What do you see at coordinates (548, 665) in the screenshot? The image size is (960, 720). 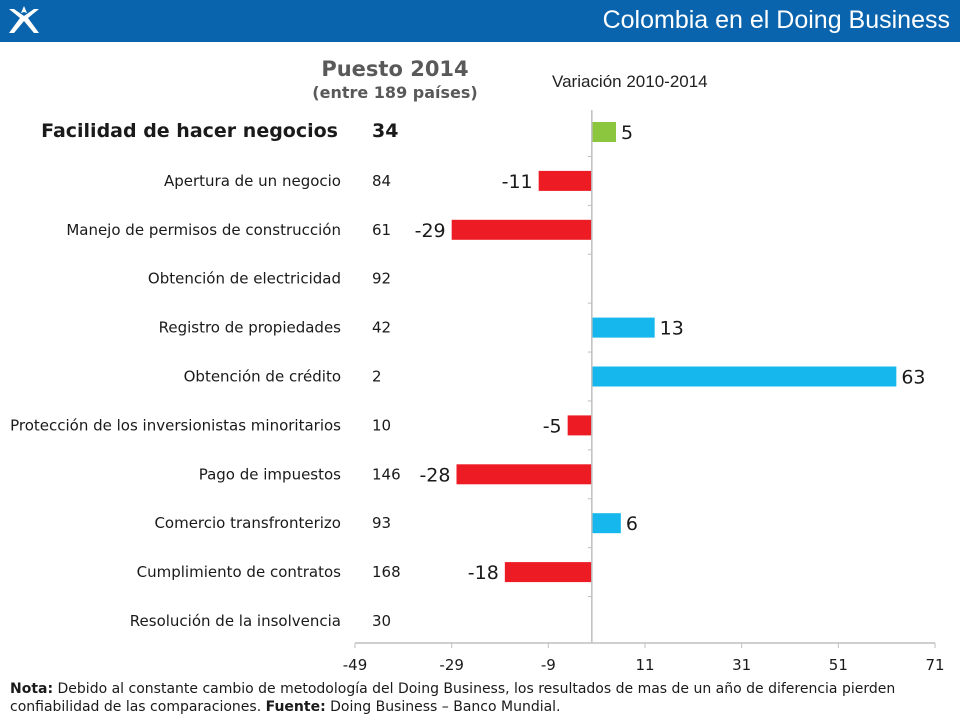 I see `x-tick-label: -9` at bounding box center [548, 665].